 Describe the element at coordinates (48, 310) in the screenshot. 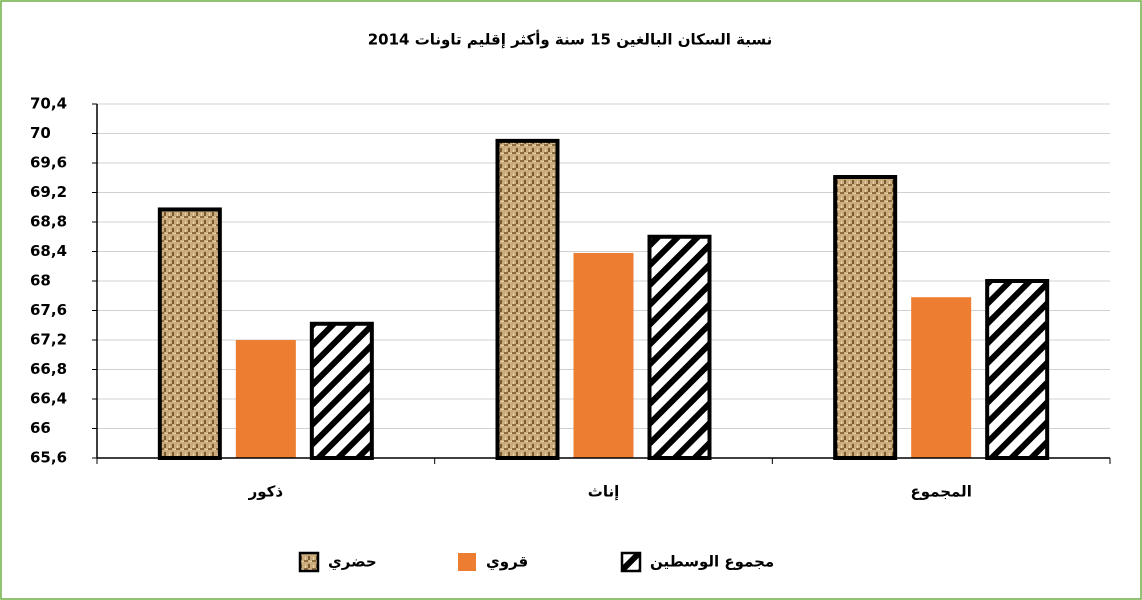

I see `y-tick-label: 67,6` at that location.